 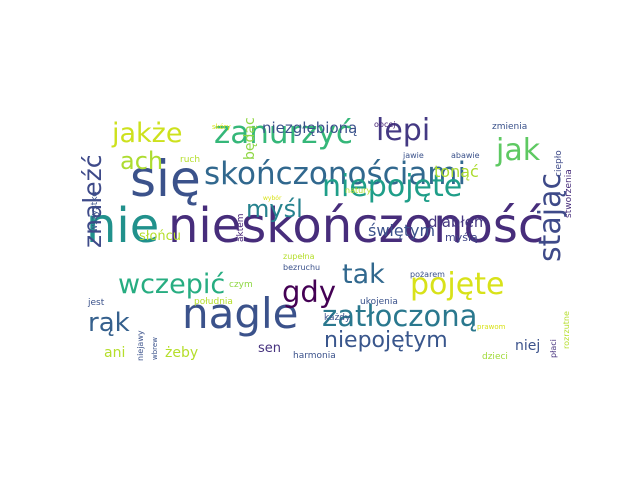 What do you see at coordinates (241, 285) in the screenshot?
I see `cloud-word: czym` at bounding box center [241, 285].